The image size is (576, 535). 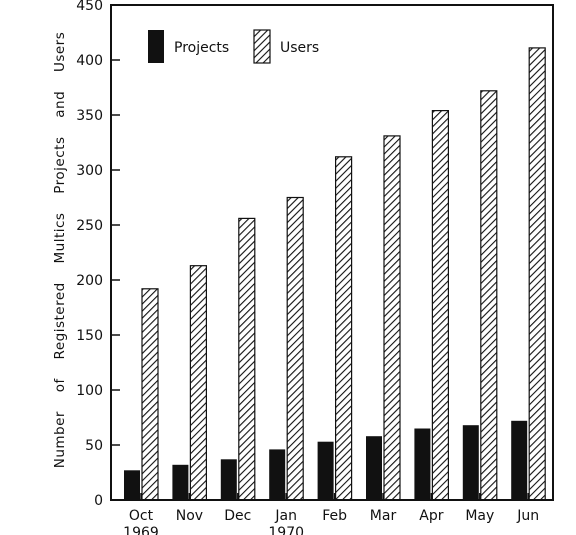 What do you see at coordinates (237, 516) in the screenshot?
I see `x-tick-label: Dec` at bounding box center [237, 516].